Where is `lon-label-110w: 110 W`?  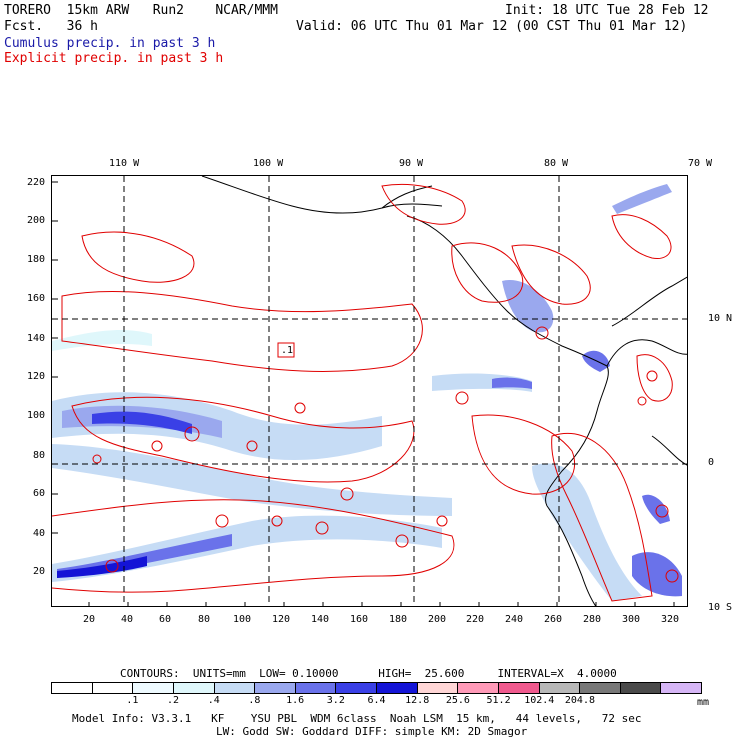 lon-label-110w: 110 W is located at coordinates (124, 163).